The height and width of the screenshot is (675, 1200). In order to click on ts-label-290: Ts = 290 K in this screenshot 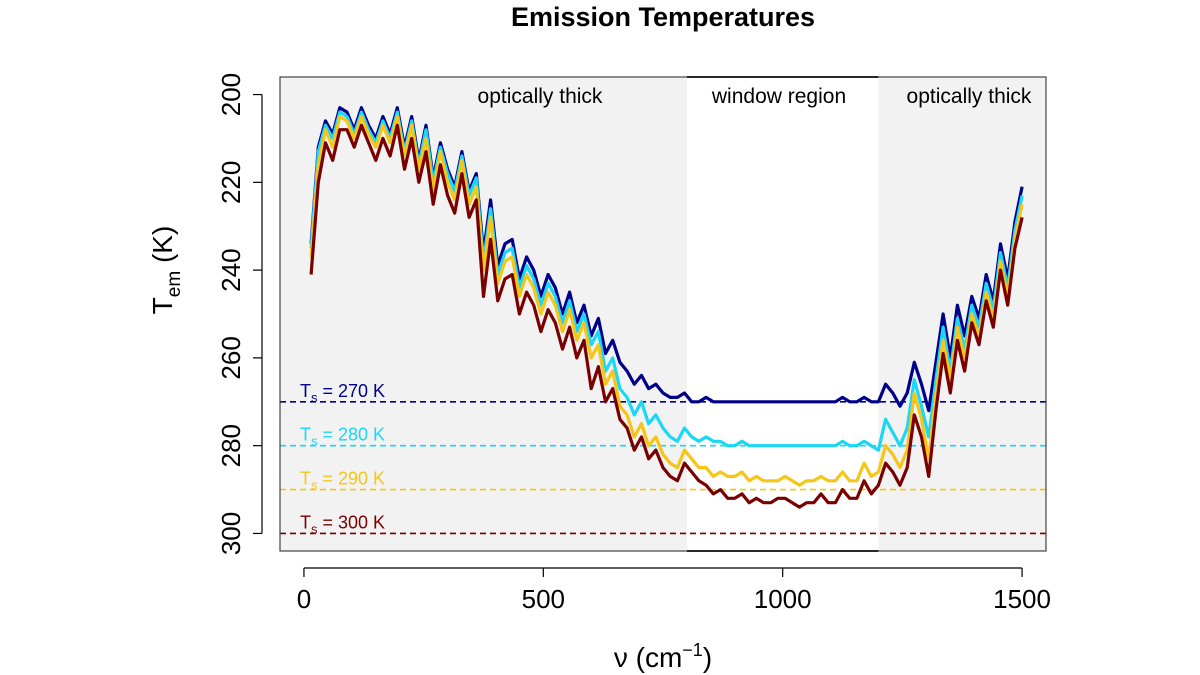, I will do `click(342, 481)`.